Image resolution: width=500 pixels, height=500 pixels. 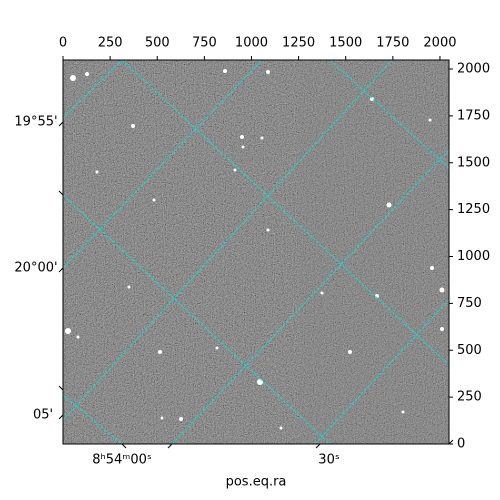 I want to click on y-tick-label: 750, so click(x=469, y=303).